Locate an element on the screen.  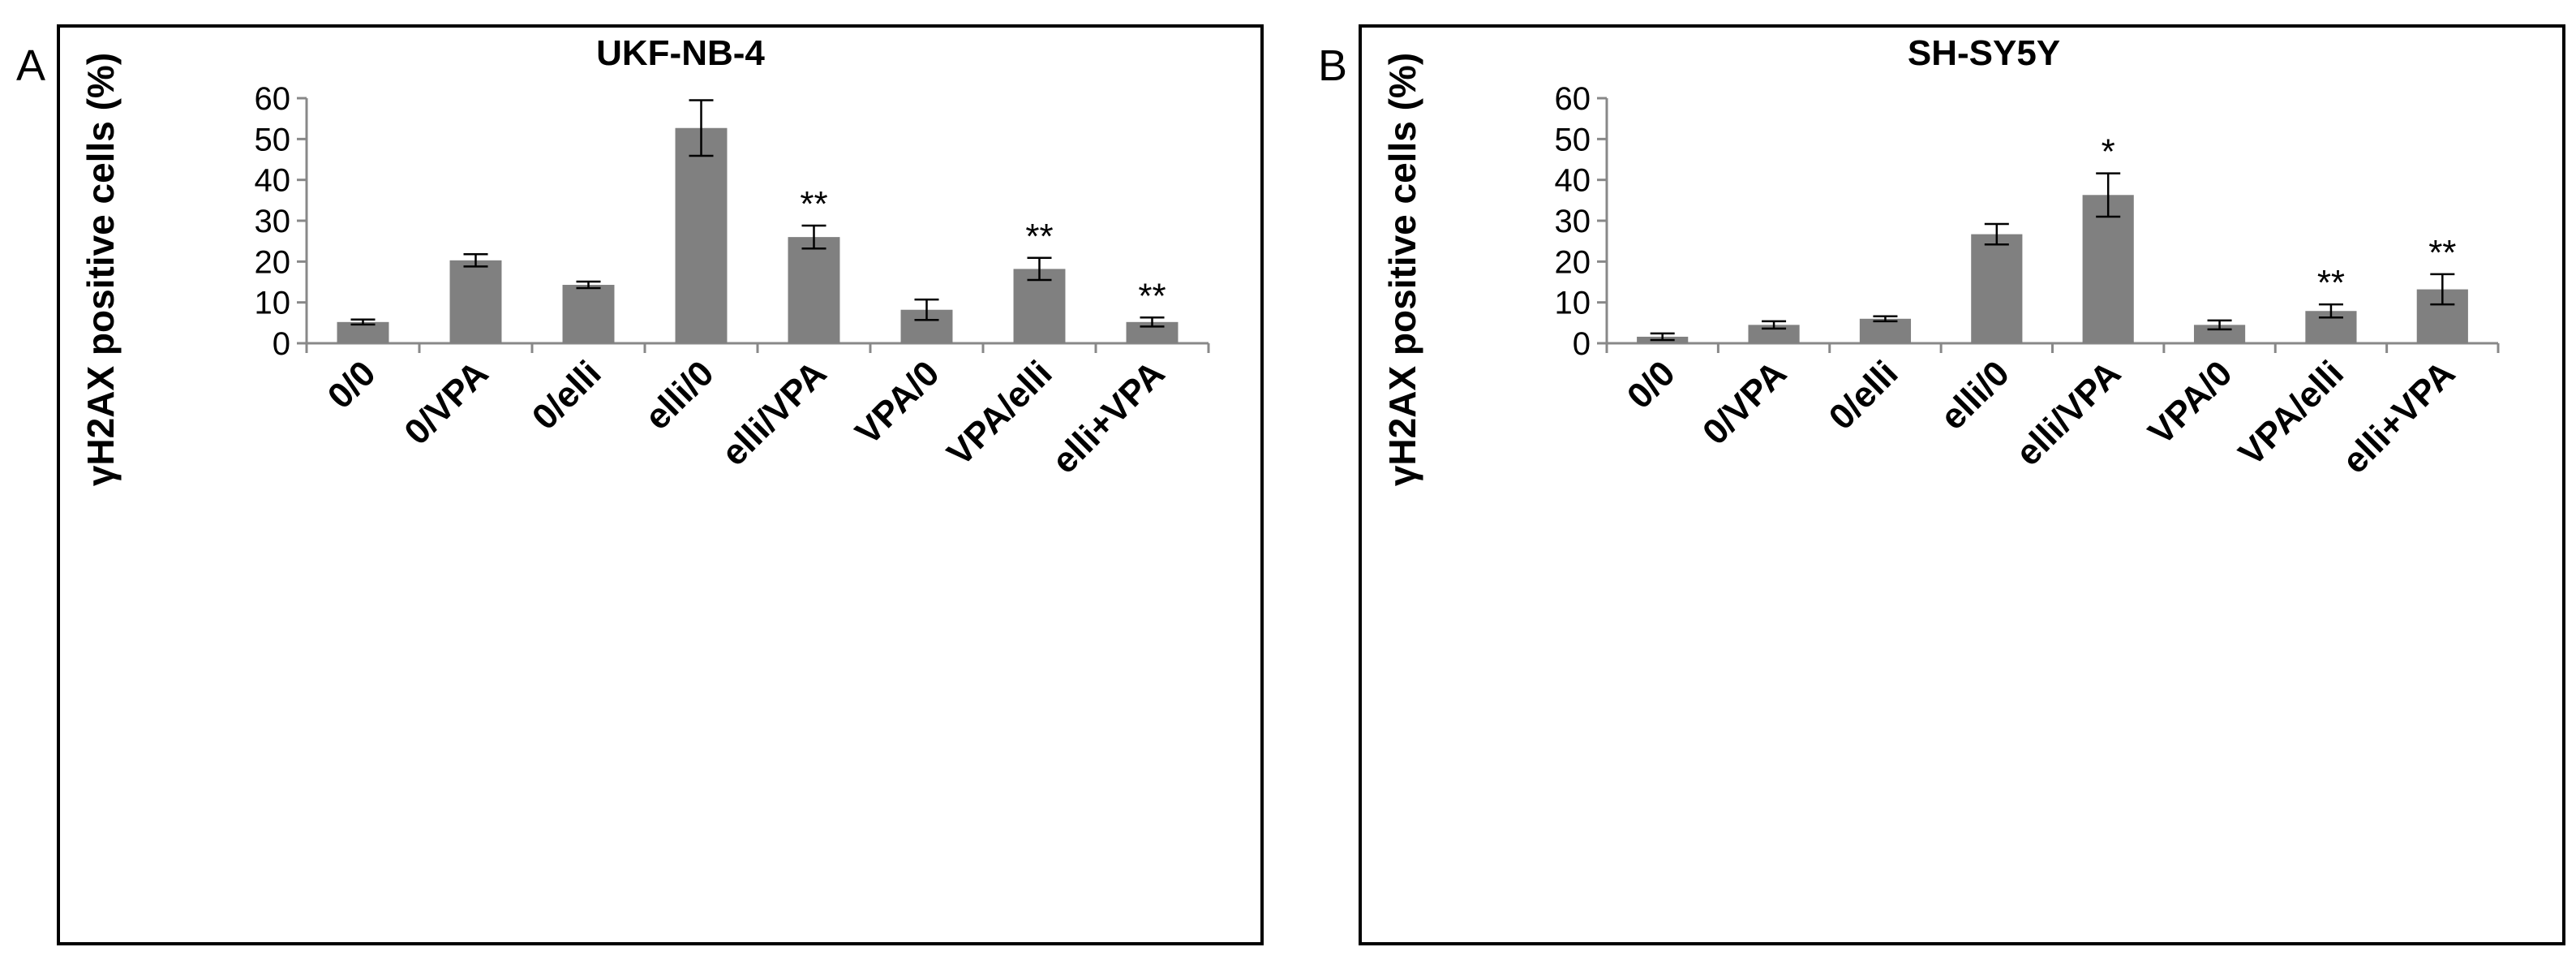
chart-a-y-tick-label: 20 is located at coordinates (273, 262).